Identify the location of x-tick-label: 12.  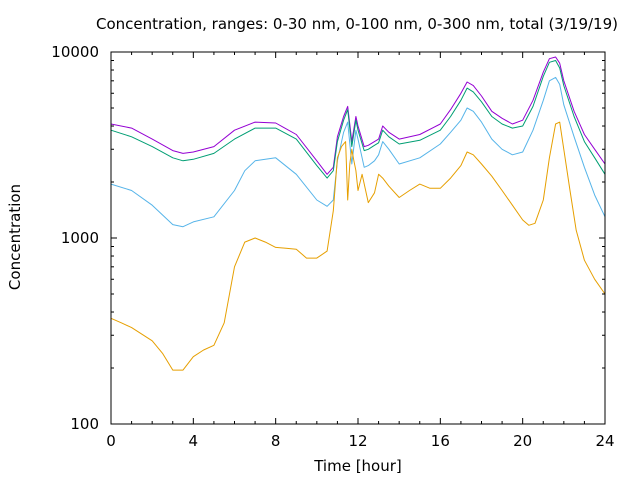
(357, 441).